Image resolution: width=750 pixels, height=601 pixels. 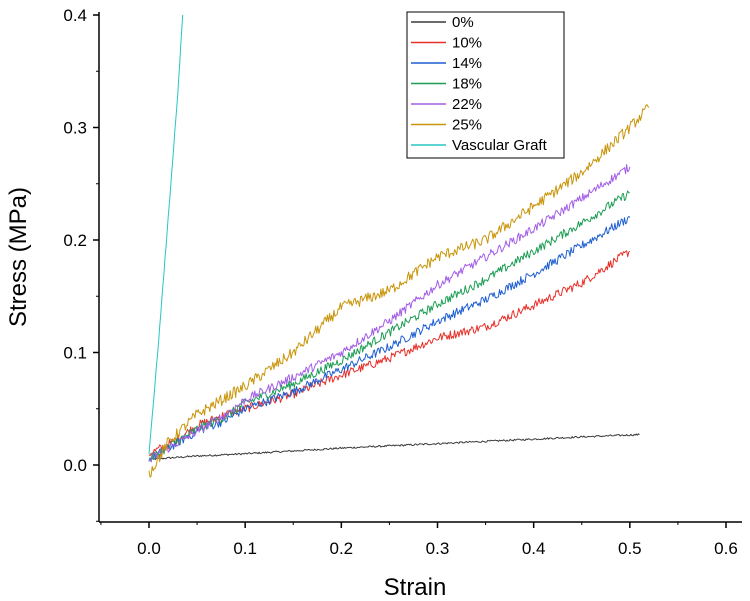 I want to click on x-tick-label: 0.5, so click(x=630, y=548).